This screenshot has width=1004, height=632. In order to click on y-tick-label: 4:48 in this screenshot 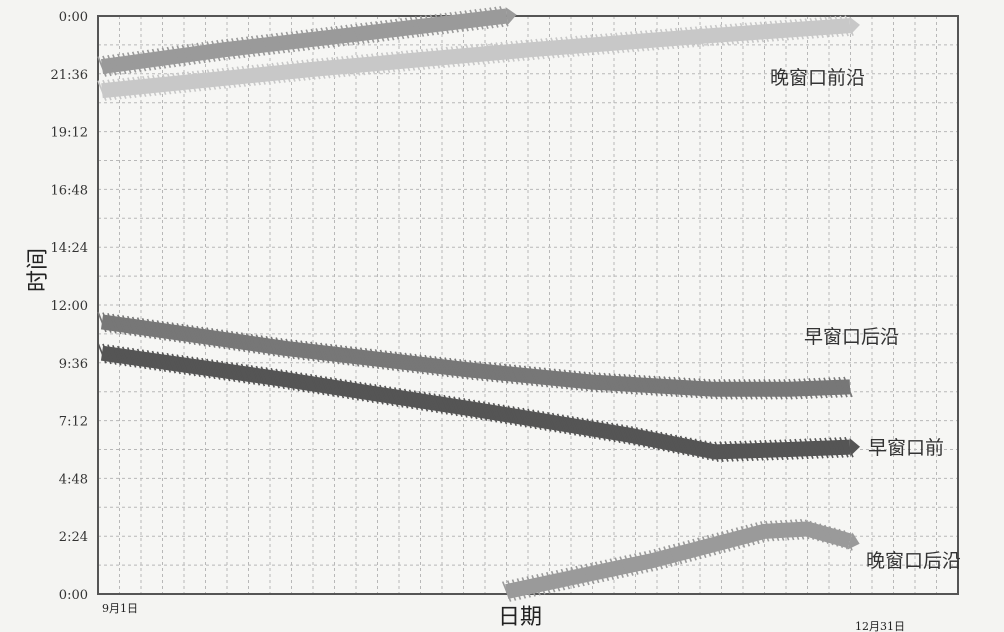, I will do `click(73, 479)`.